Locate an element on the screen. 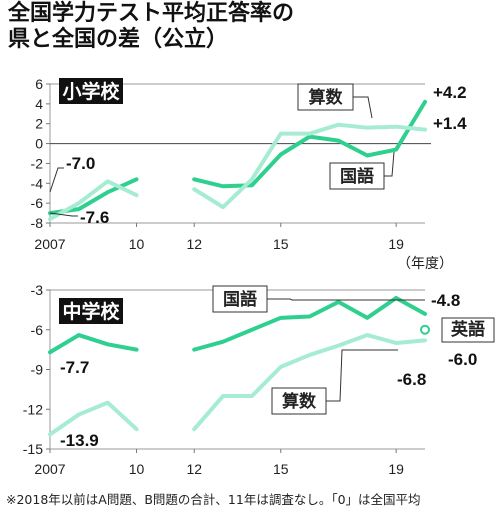  series-point-英語 is located at coordinates (425, 329).